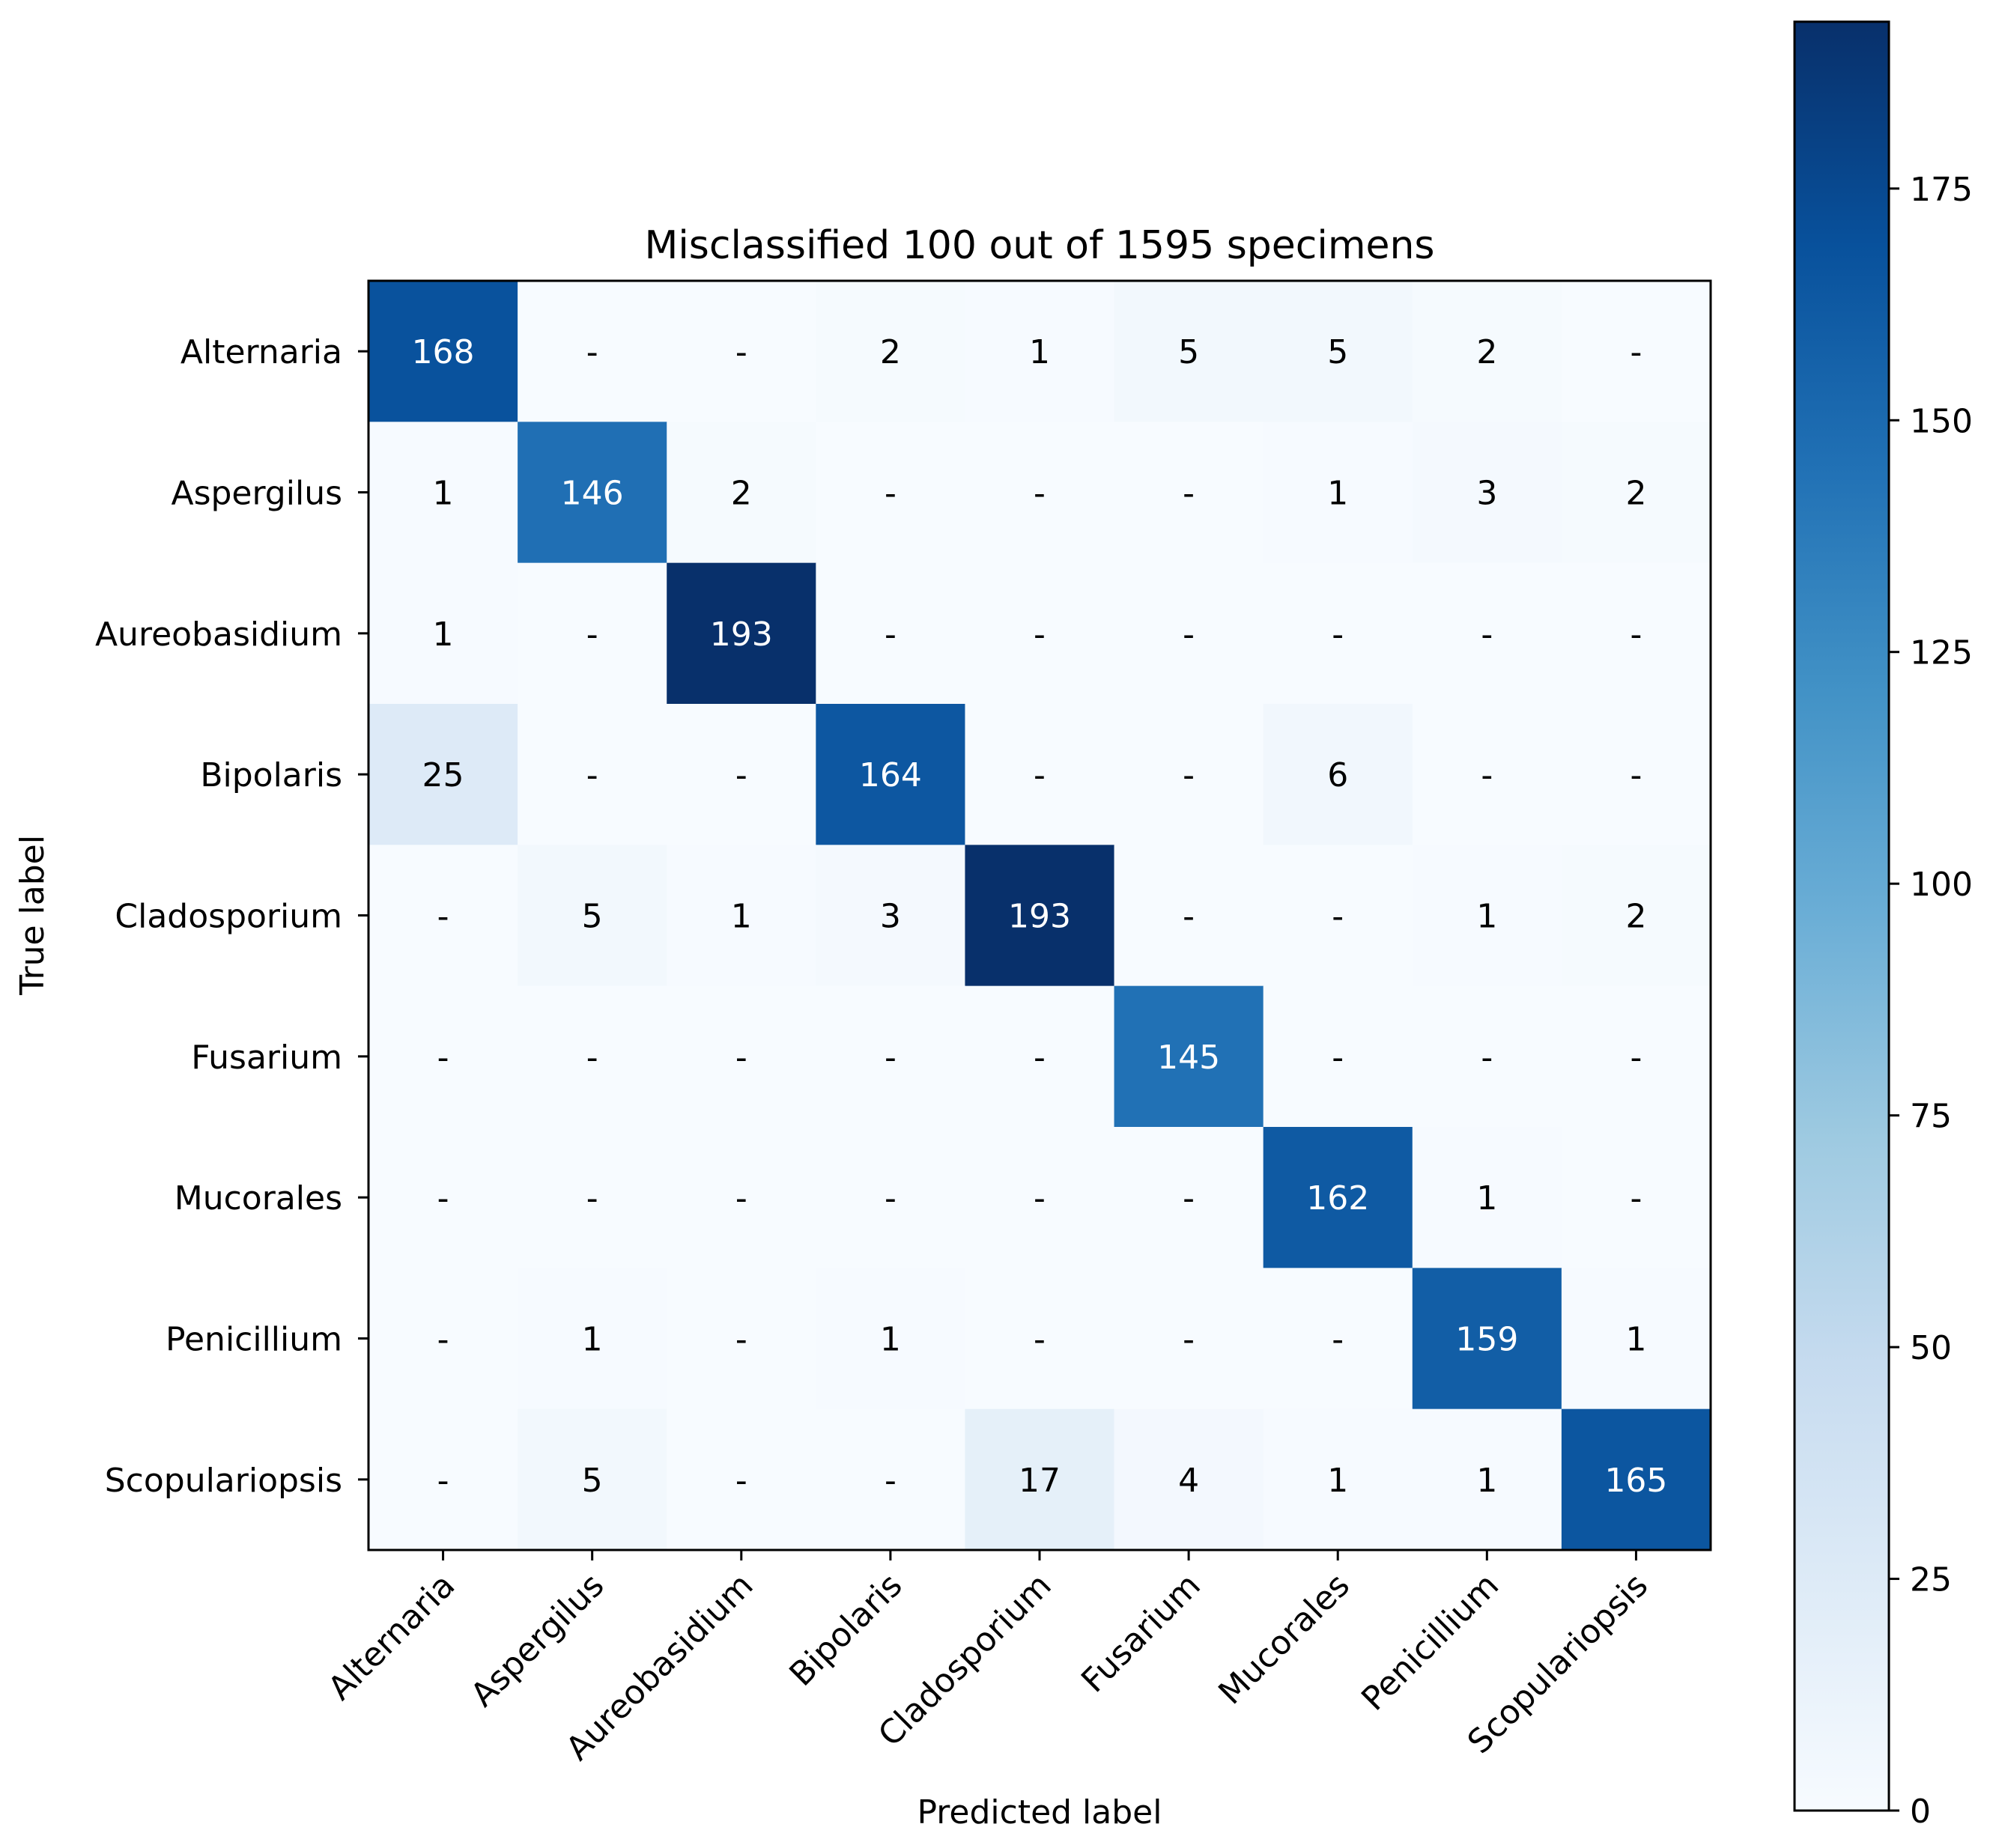 The width and height of the screenshot is (1993, 1848). Describe the element at coordinates (1188, 1481) in the screenshot. I see `cell-value-label: 4` at that location.